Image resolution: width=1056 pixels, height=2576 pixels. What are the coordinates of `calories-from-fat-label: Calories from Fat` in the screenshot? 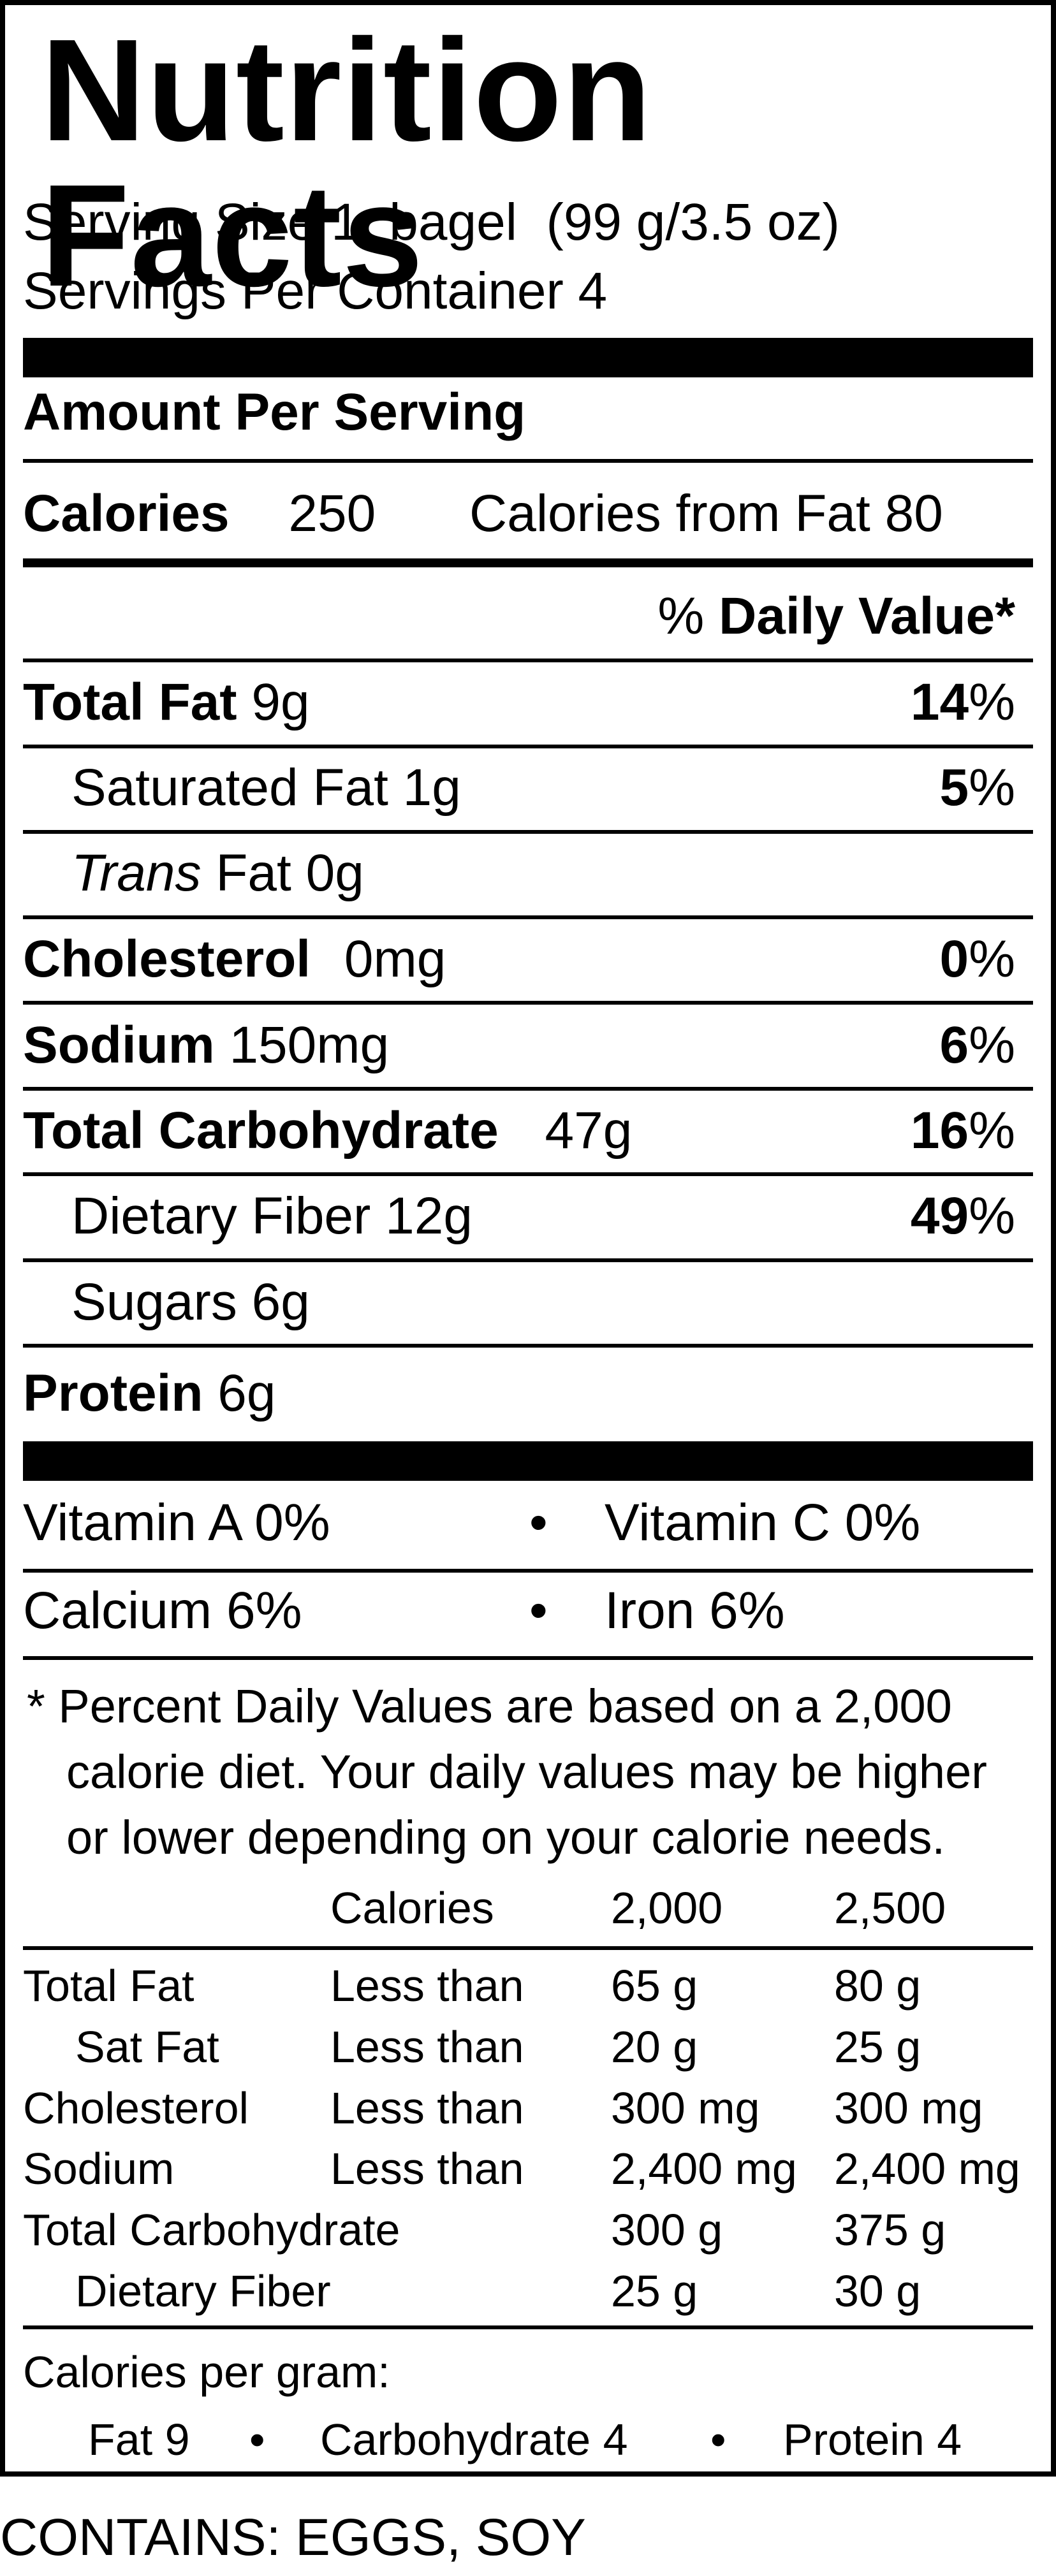 It's located at (669, 513).